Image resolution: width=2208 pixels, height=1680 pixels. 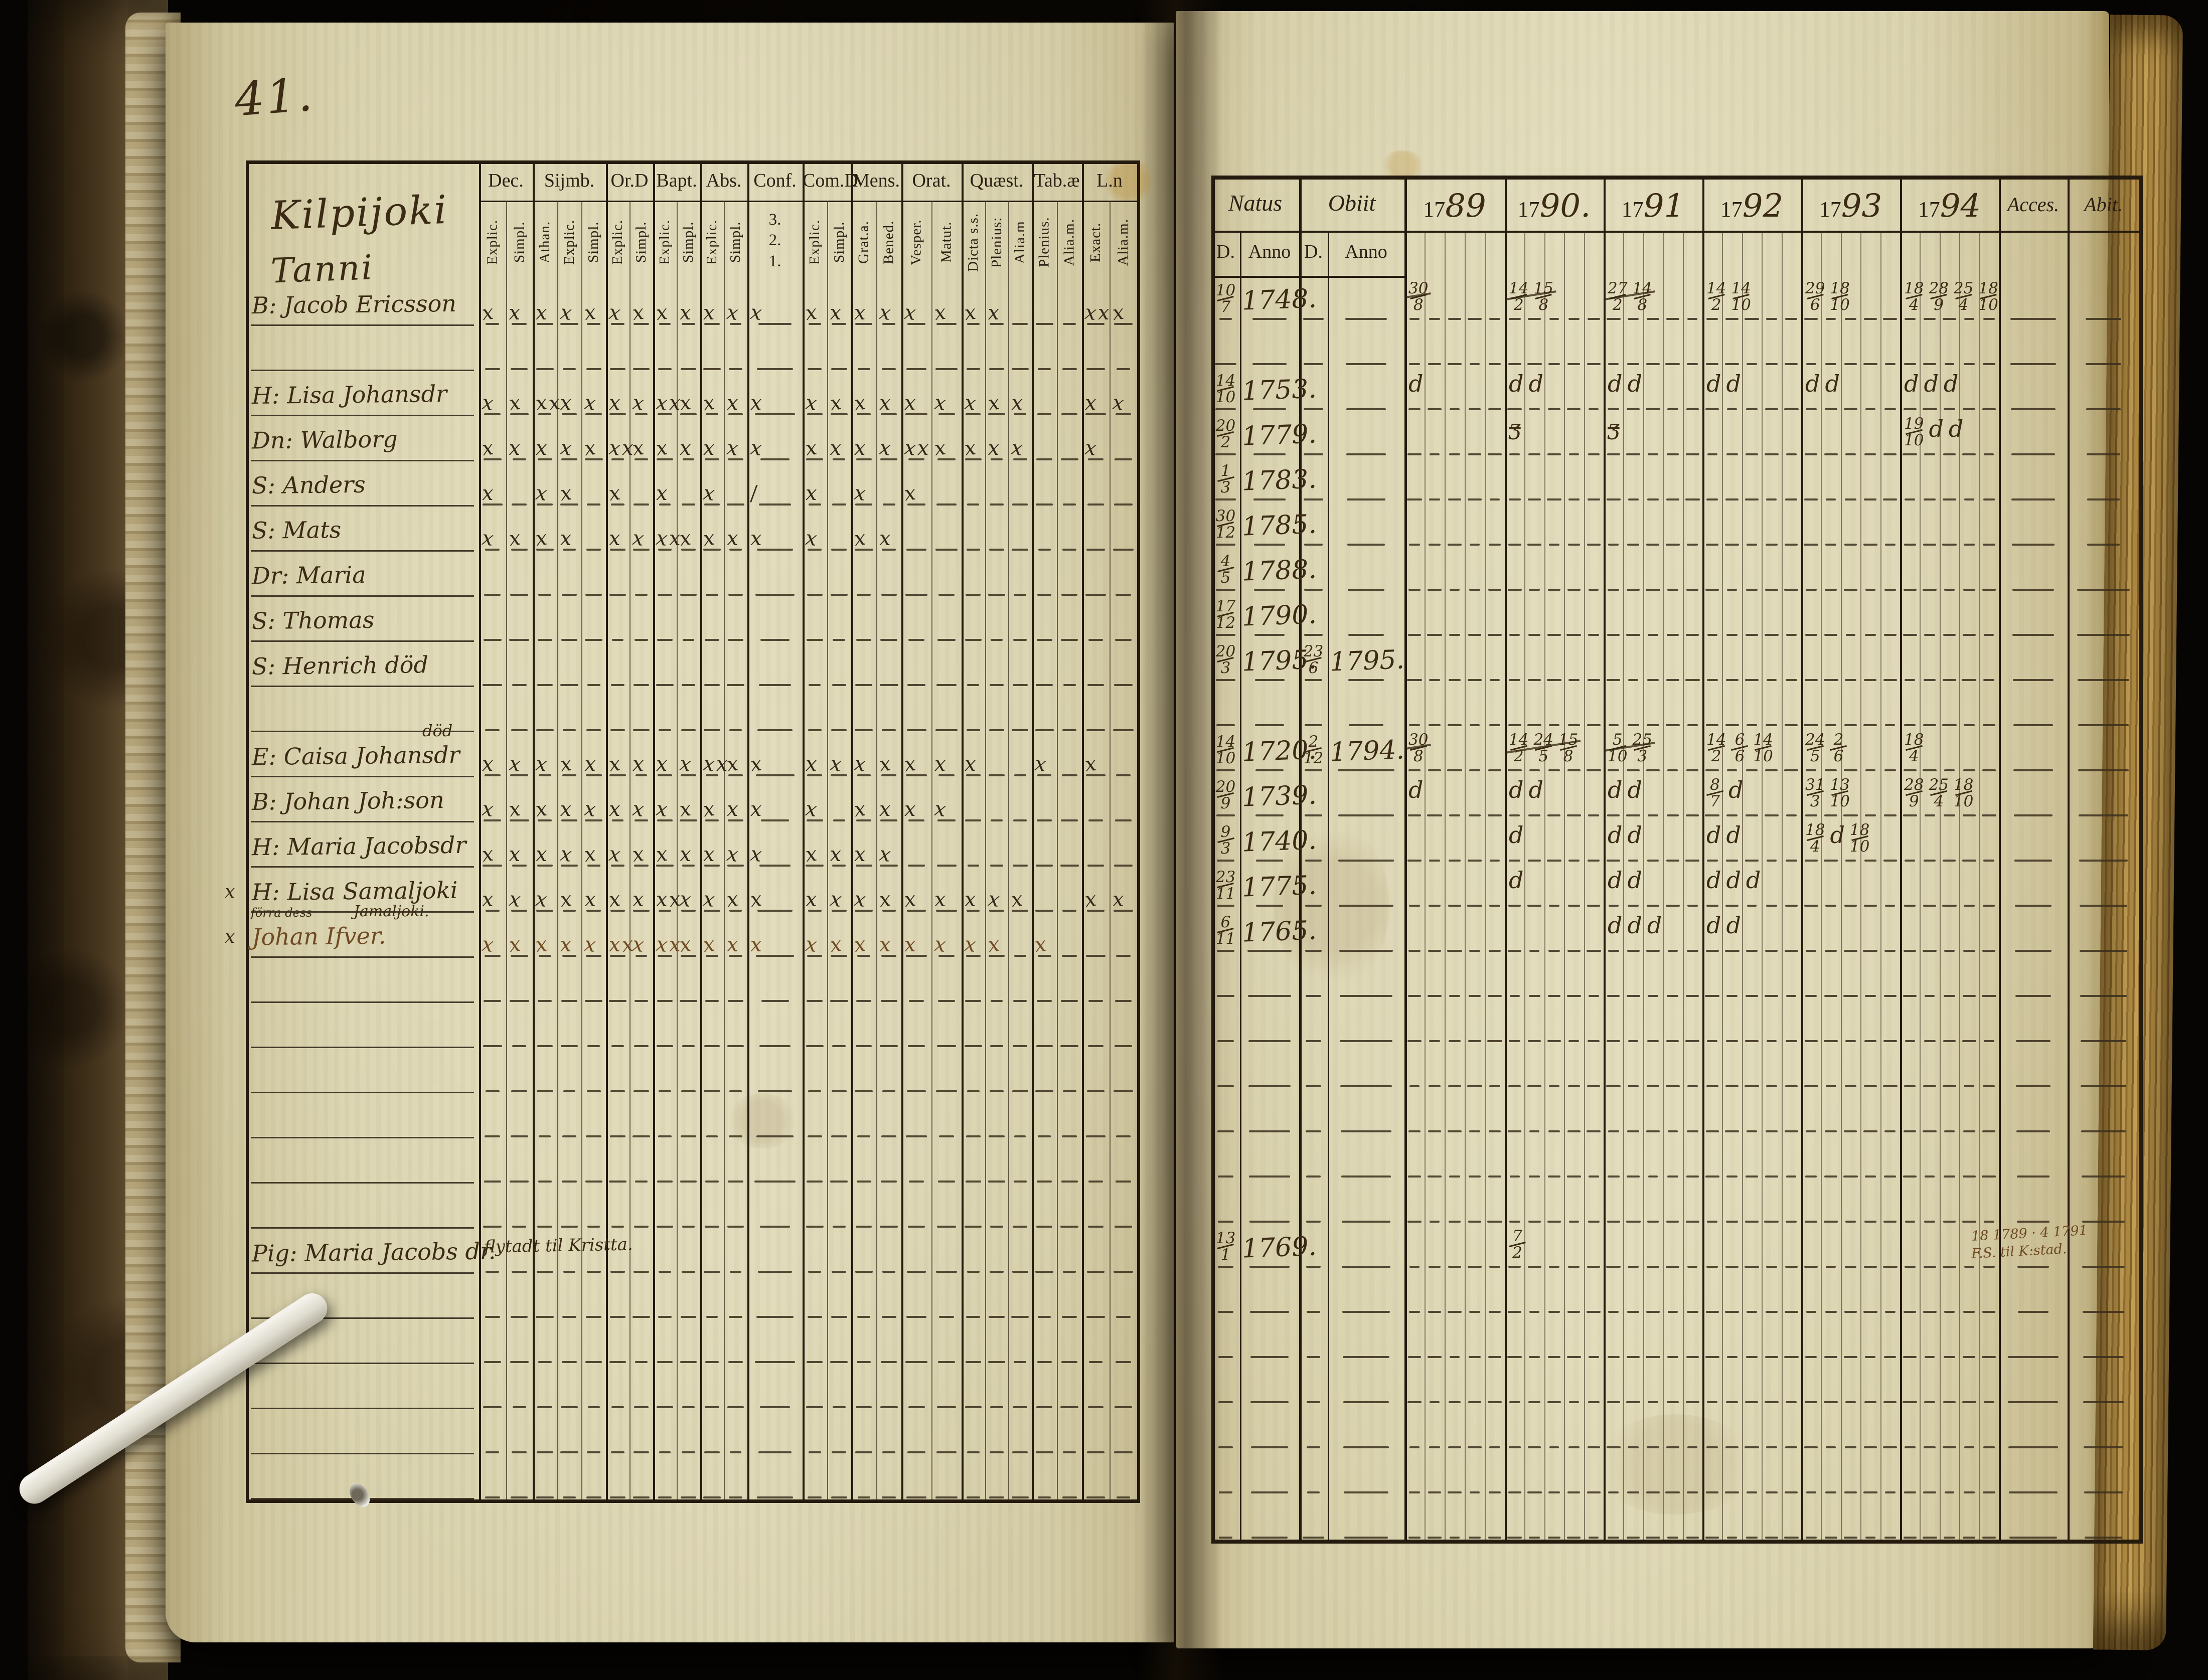 I want to click on person-name: S: Mats, so click(x=297, y=530).